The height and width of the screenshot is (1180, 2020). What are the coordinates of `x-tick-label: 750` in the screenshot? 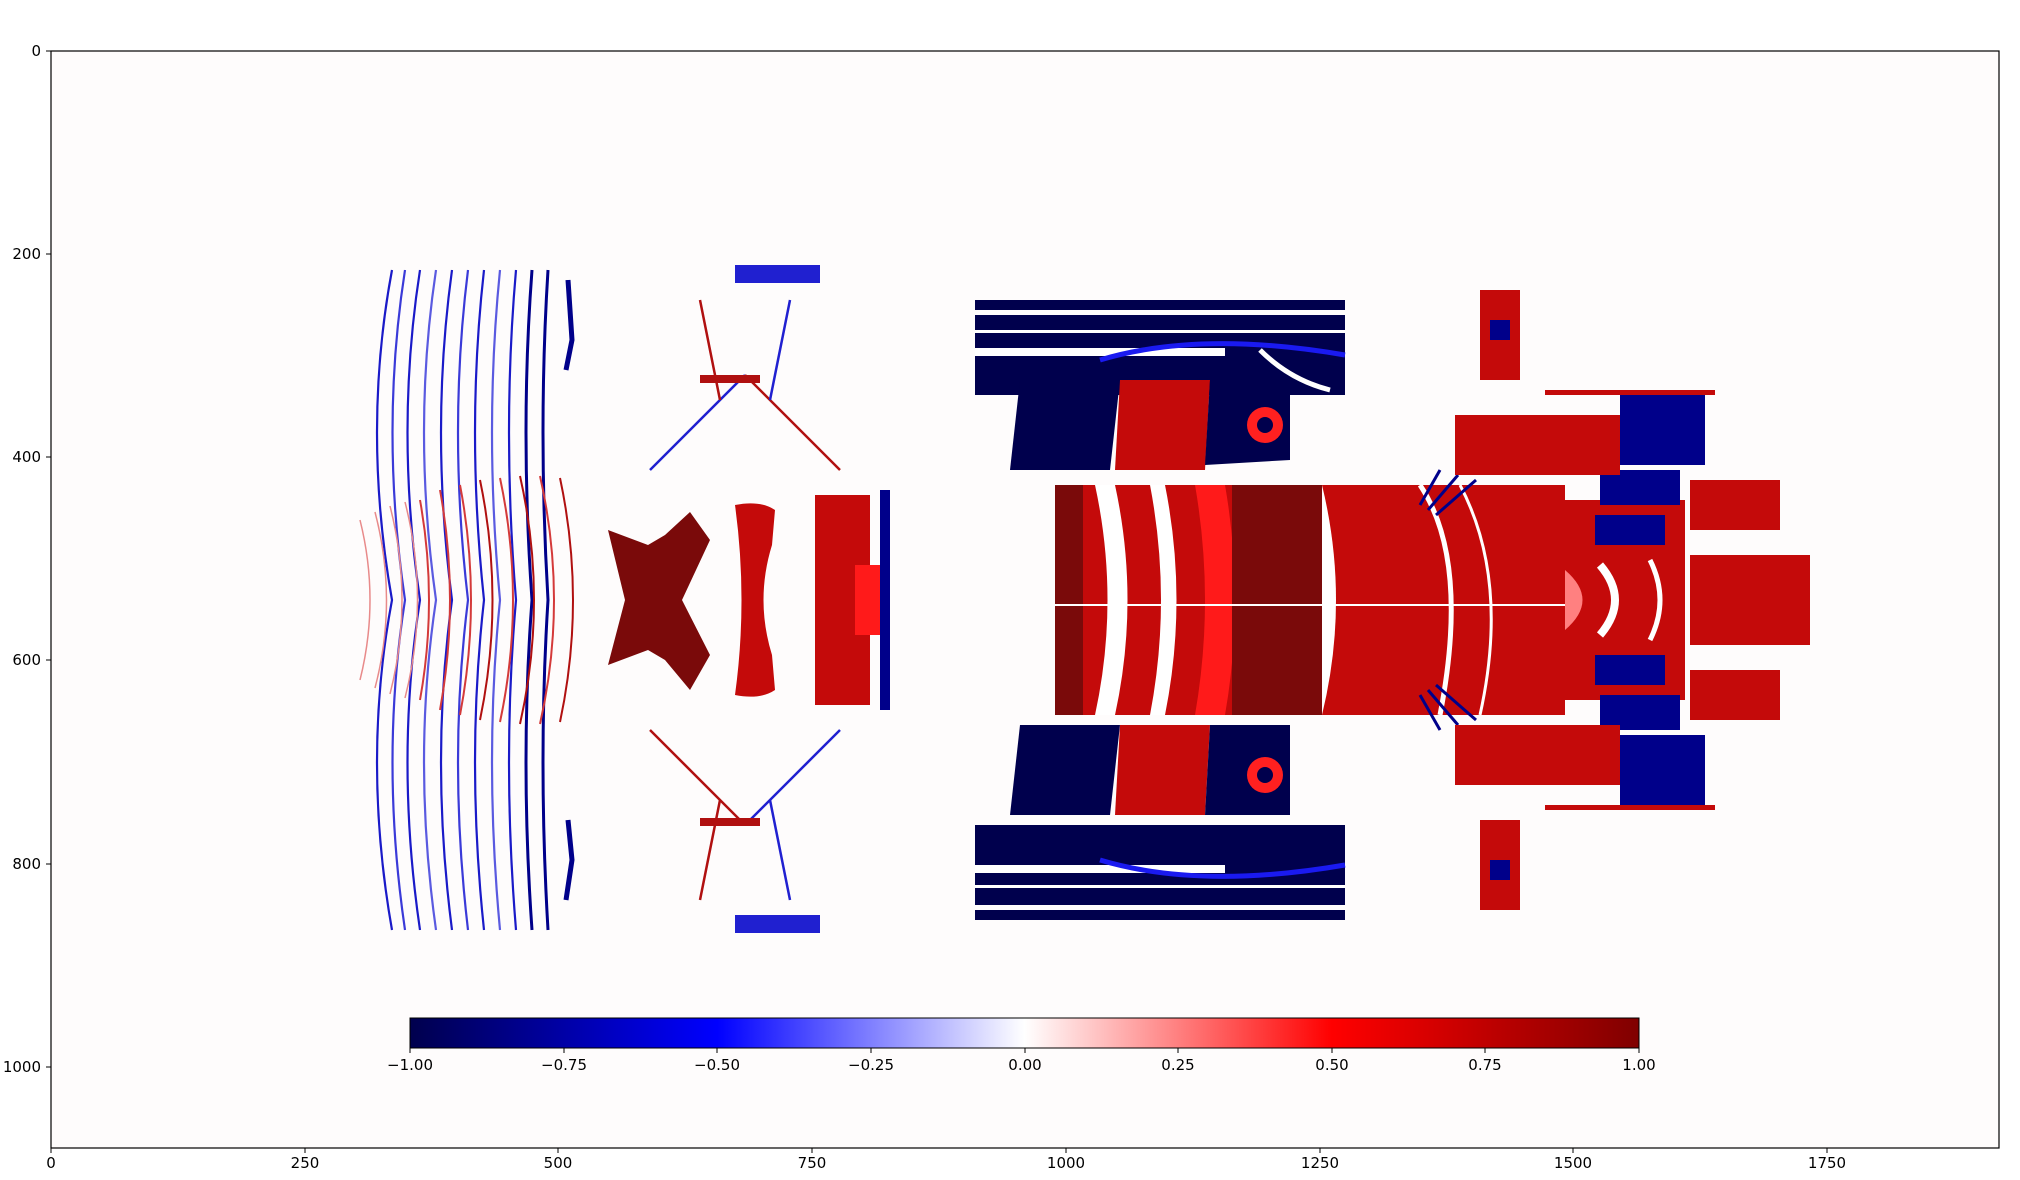 It's located at (812, 1163).